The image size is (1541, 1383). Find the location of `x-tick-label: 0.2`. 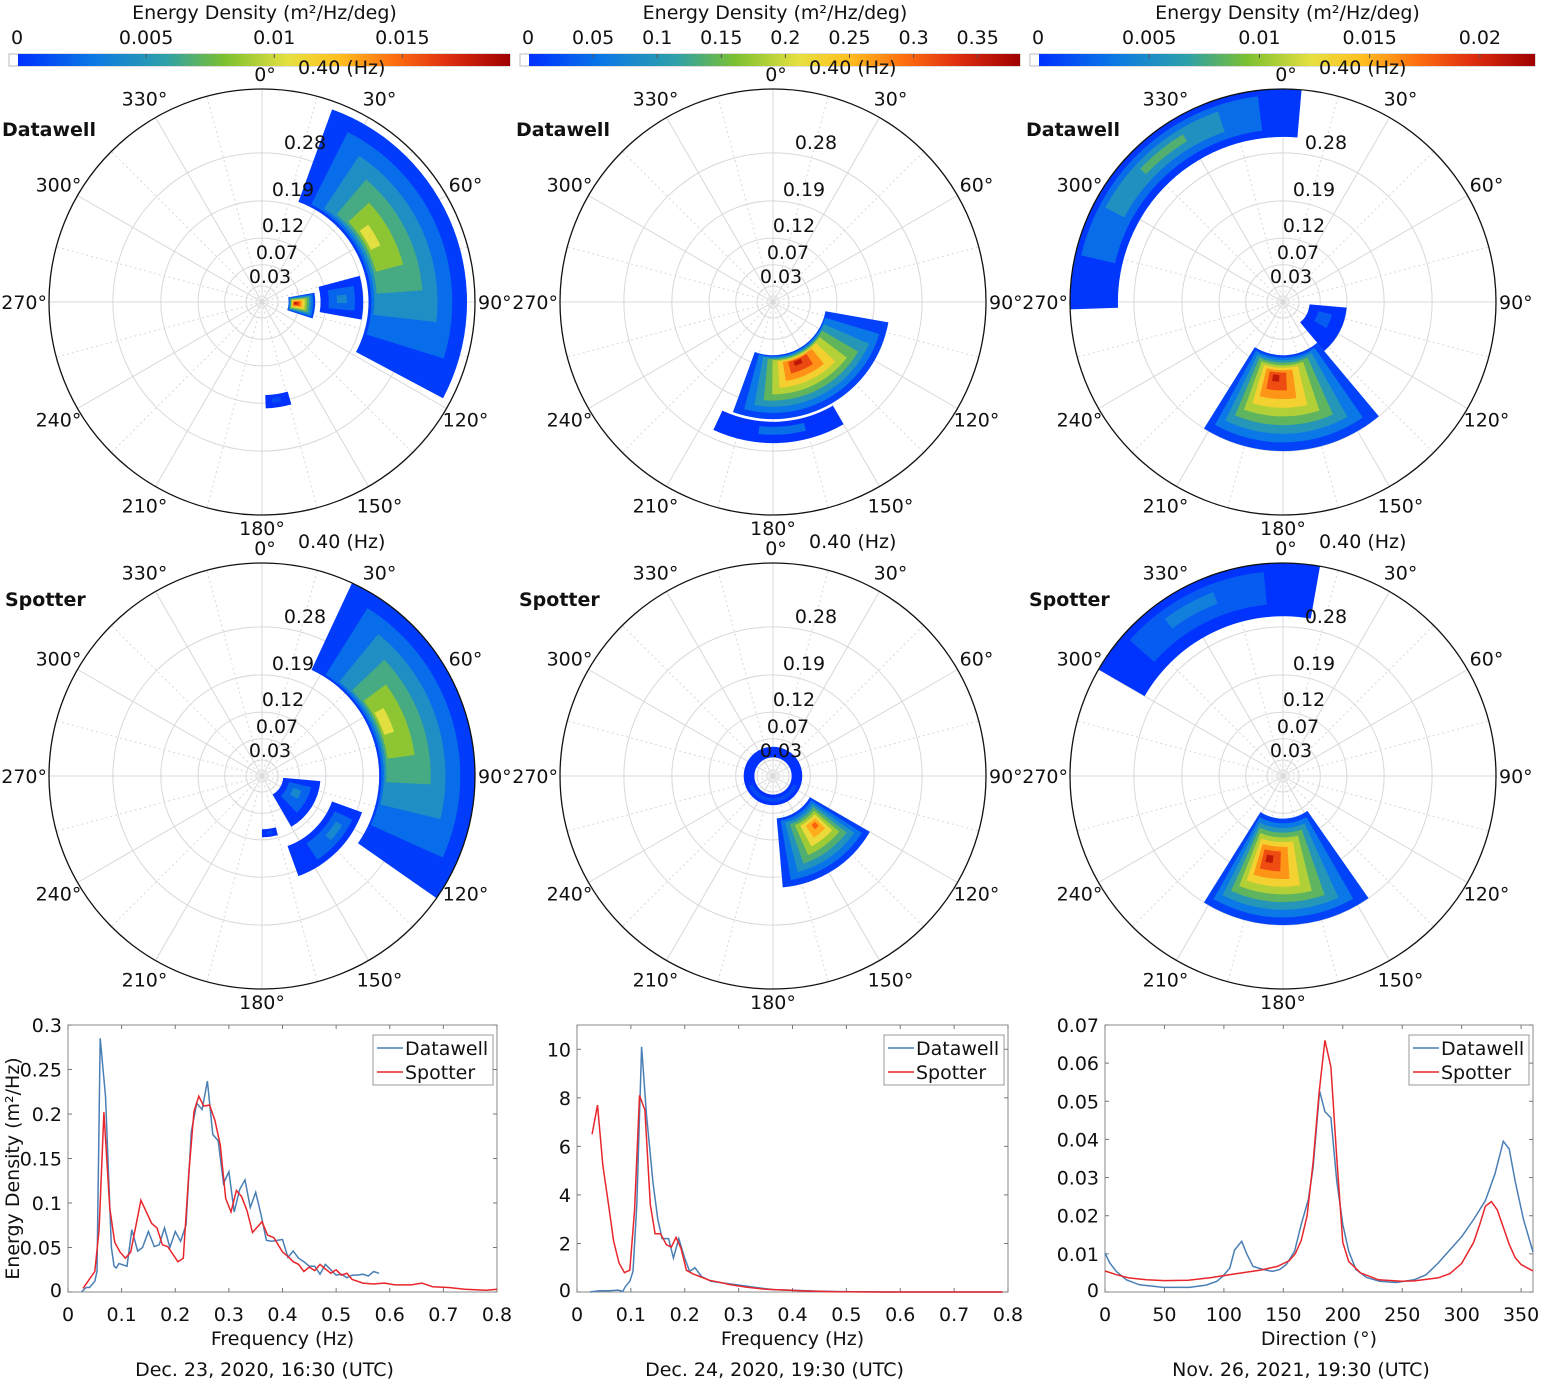

x-tick-label: 0.2 is located at coordinates (685, 1315).